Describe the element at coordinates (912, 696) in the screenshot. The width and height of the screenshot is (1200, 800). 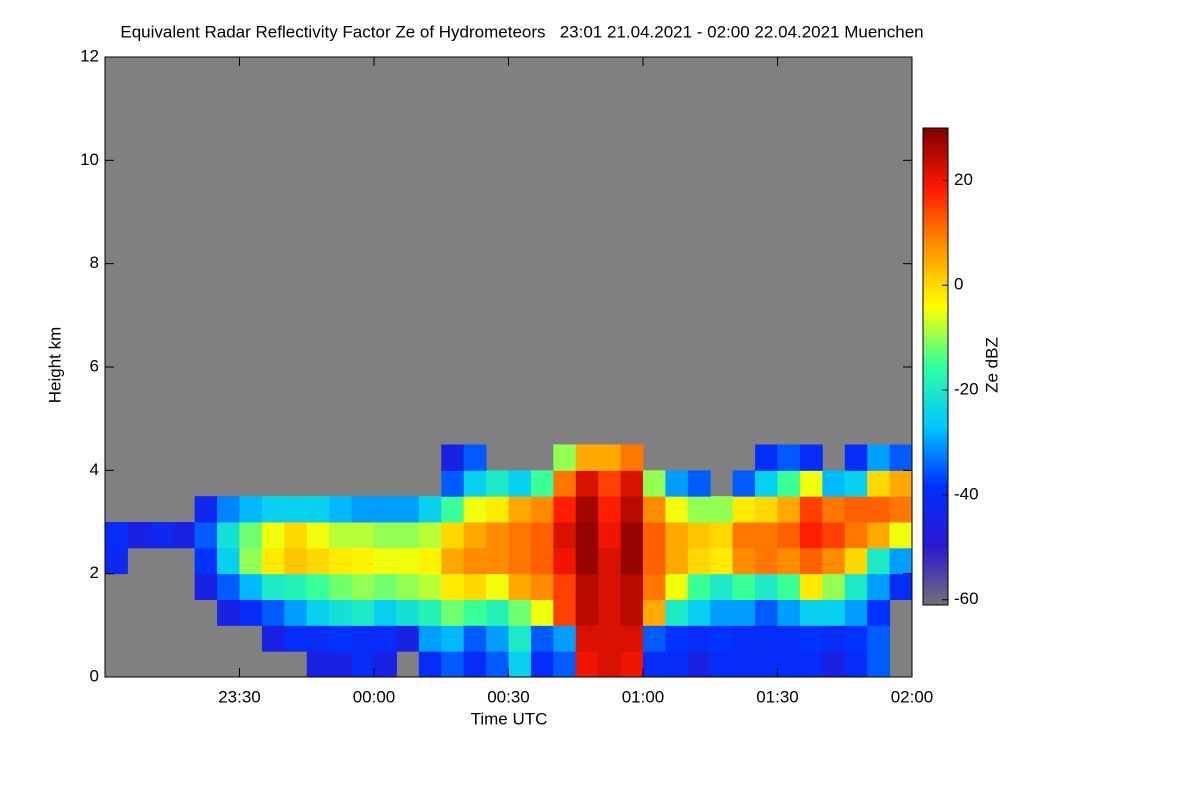
I see `x-tick-label: 02:00` at that location.